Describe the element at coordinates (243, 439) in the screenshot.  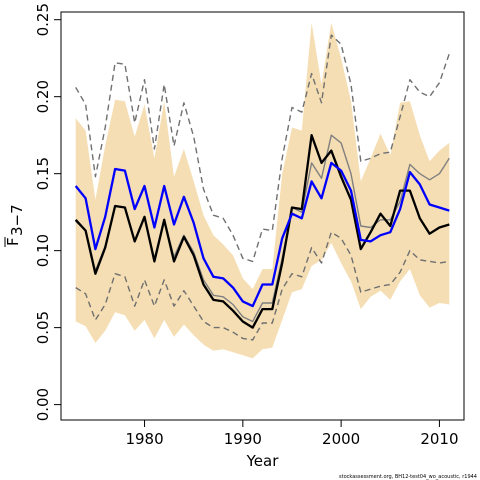
I see `x-tick-label-1990: 1990` at that location.